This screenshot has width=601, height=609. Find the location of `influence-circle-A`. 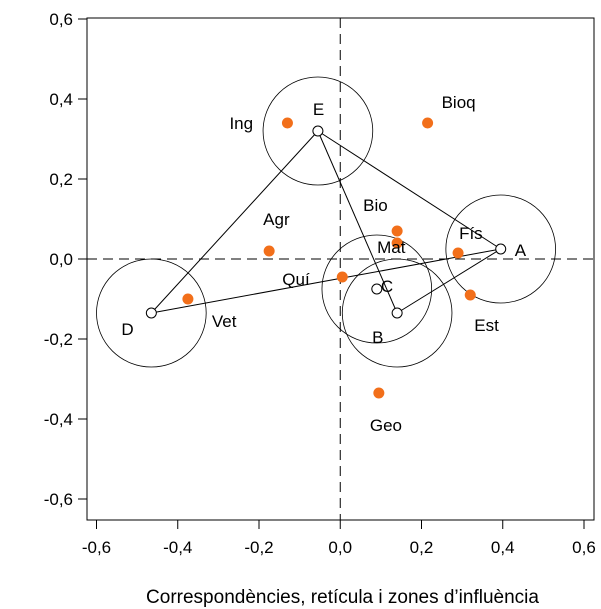

influence-circle-A is located at coordinates (500, 249).